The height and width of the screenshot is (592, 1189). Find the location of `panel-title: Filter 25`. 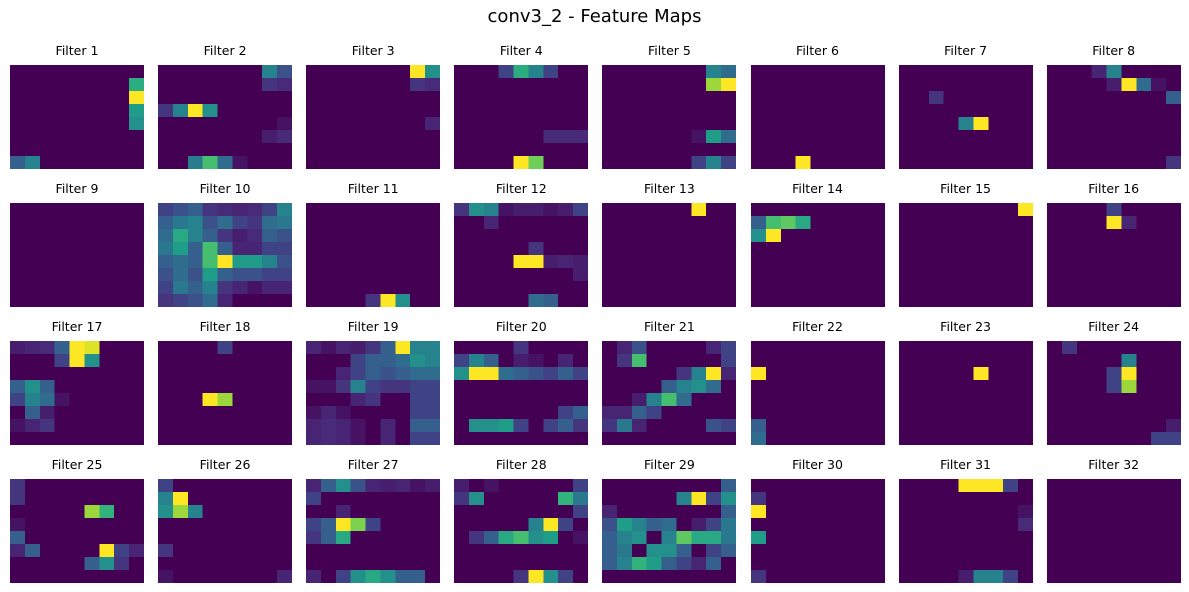

panel-title: Filter 25 is located at coordinates (77, 464).